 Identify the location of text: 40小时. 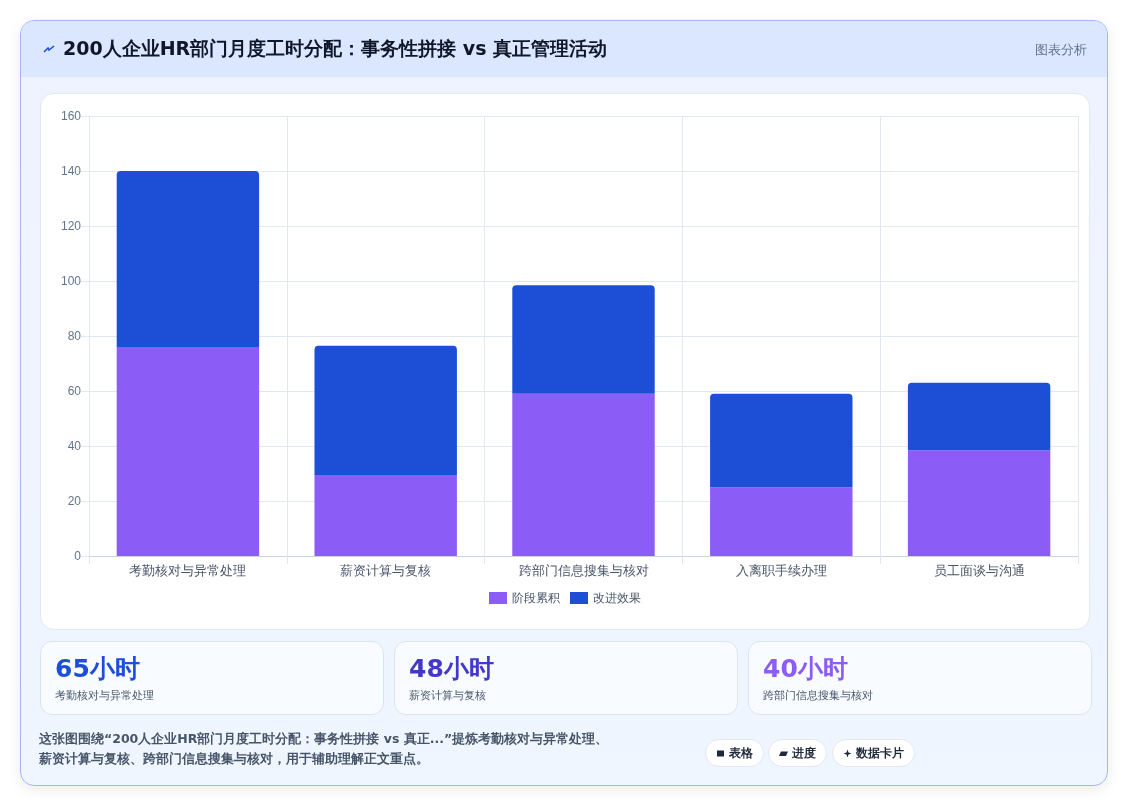
(805, 669).